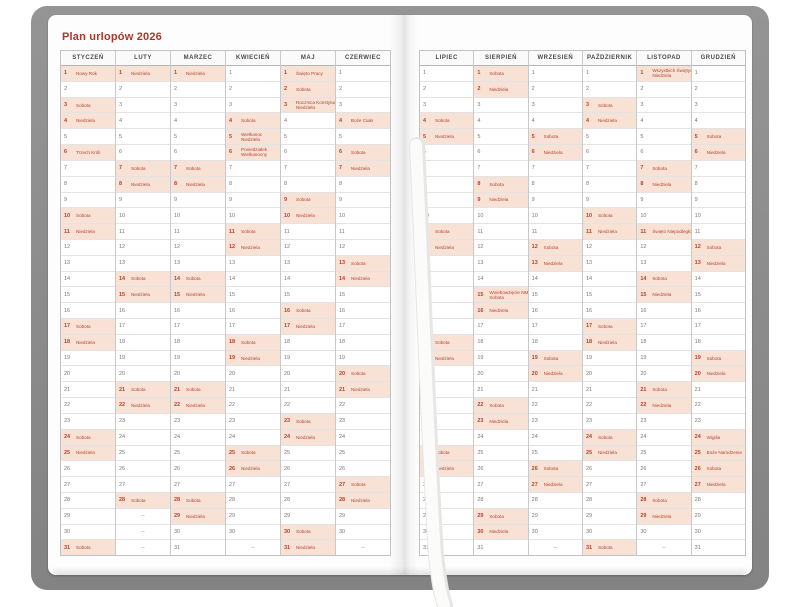 The image size is (800, 607). I want to click on day-cell: 25, so click(143, 454).